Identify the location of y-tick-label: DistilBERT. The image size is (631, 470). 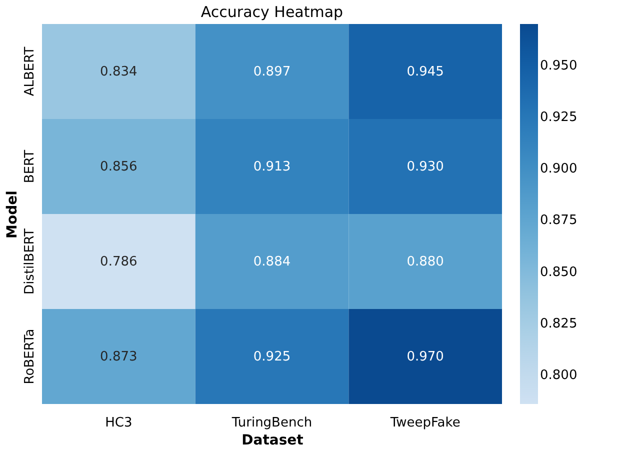
(30, 261).